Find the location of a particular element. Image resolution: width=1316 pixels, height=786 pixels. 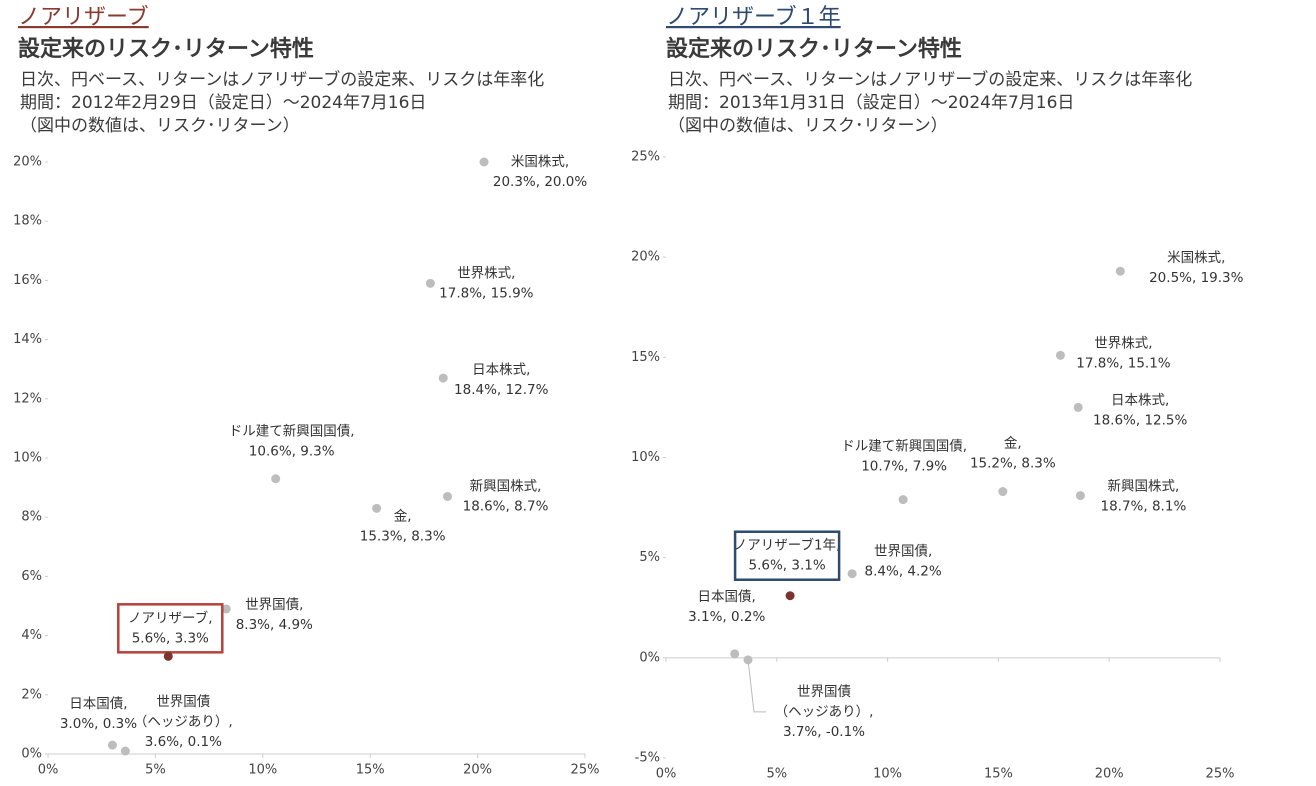

point-value-label: 5.6%, 3.1% is located at coordinates (787, 566).